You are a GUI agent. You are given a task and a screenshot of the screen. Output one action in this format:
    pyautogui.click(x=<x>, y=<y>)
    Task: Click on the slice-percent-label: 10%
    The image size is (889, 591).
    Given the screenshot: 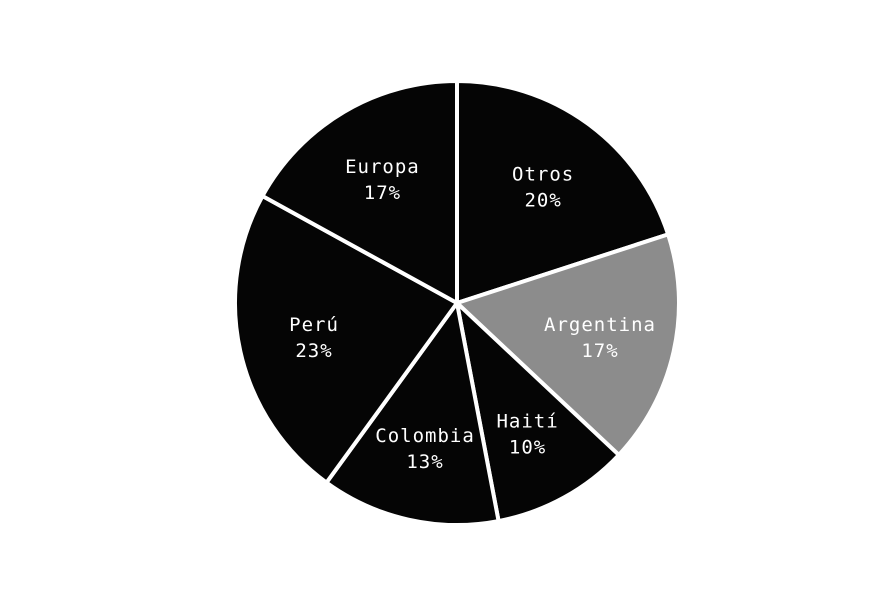 What is the action you would take?
    pyautogui.click(x=527, y=447)
    